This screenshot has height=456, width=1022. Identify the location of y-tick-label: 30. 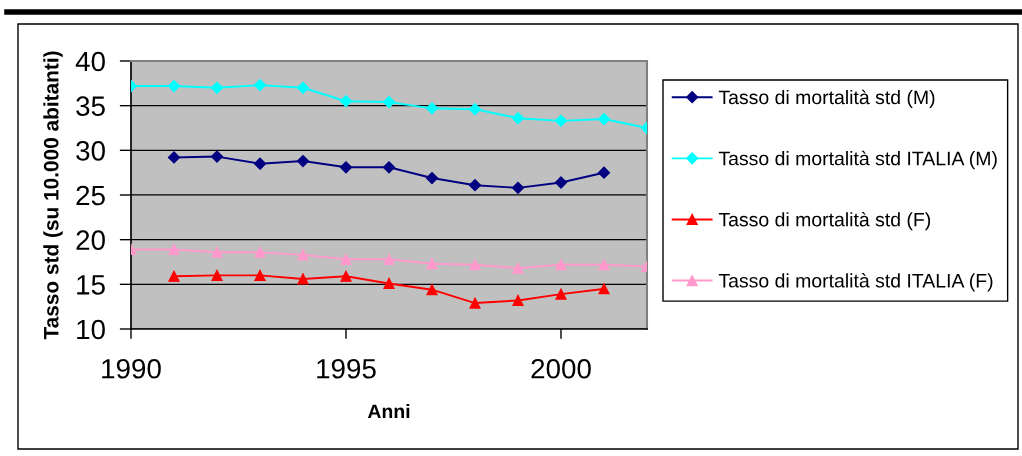
(90, 151).